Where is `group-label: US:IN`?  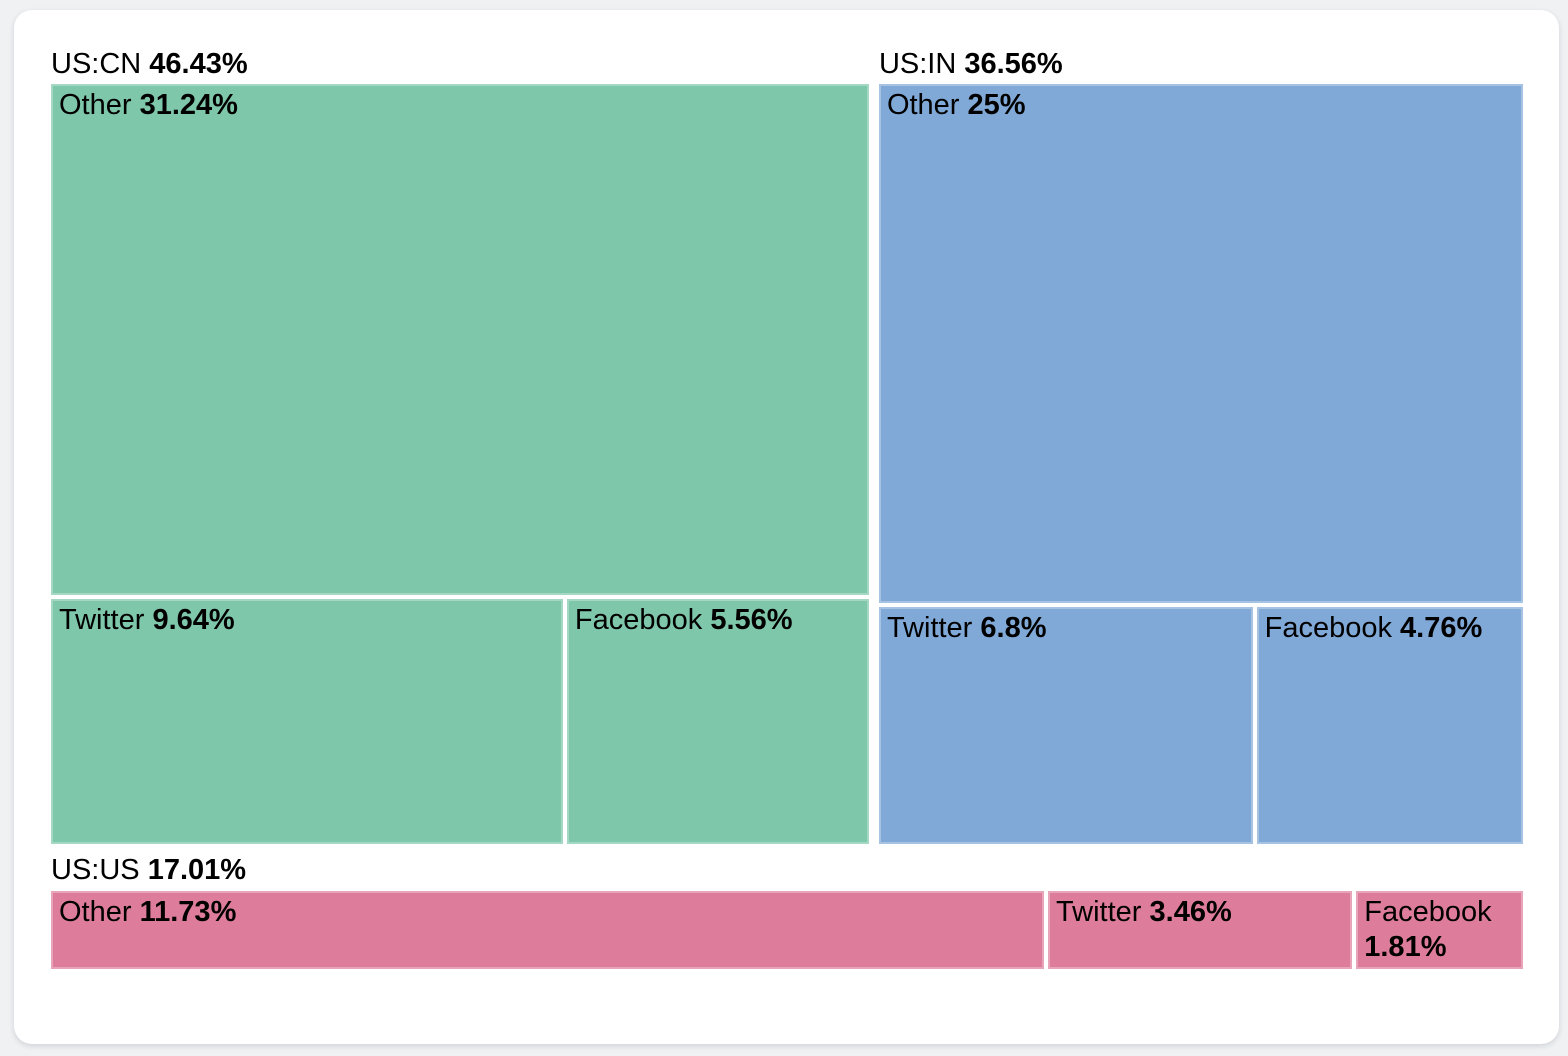
group-label: US:IN is located at coordinates (917, 64).